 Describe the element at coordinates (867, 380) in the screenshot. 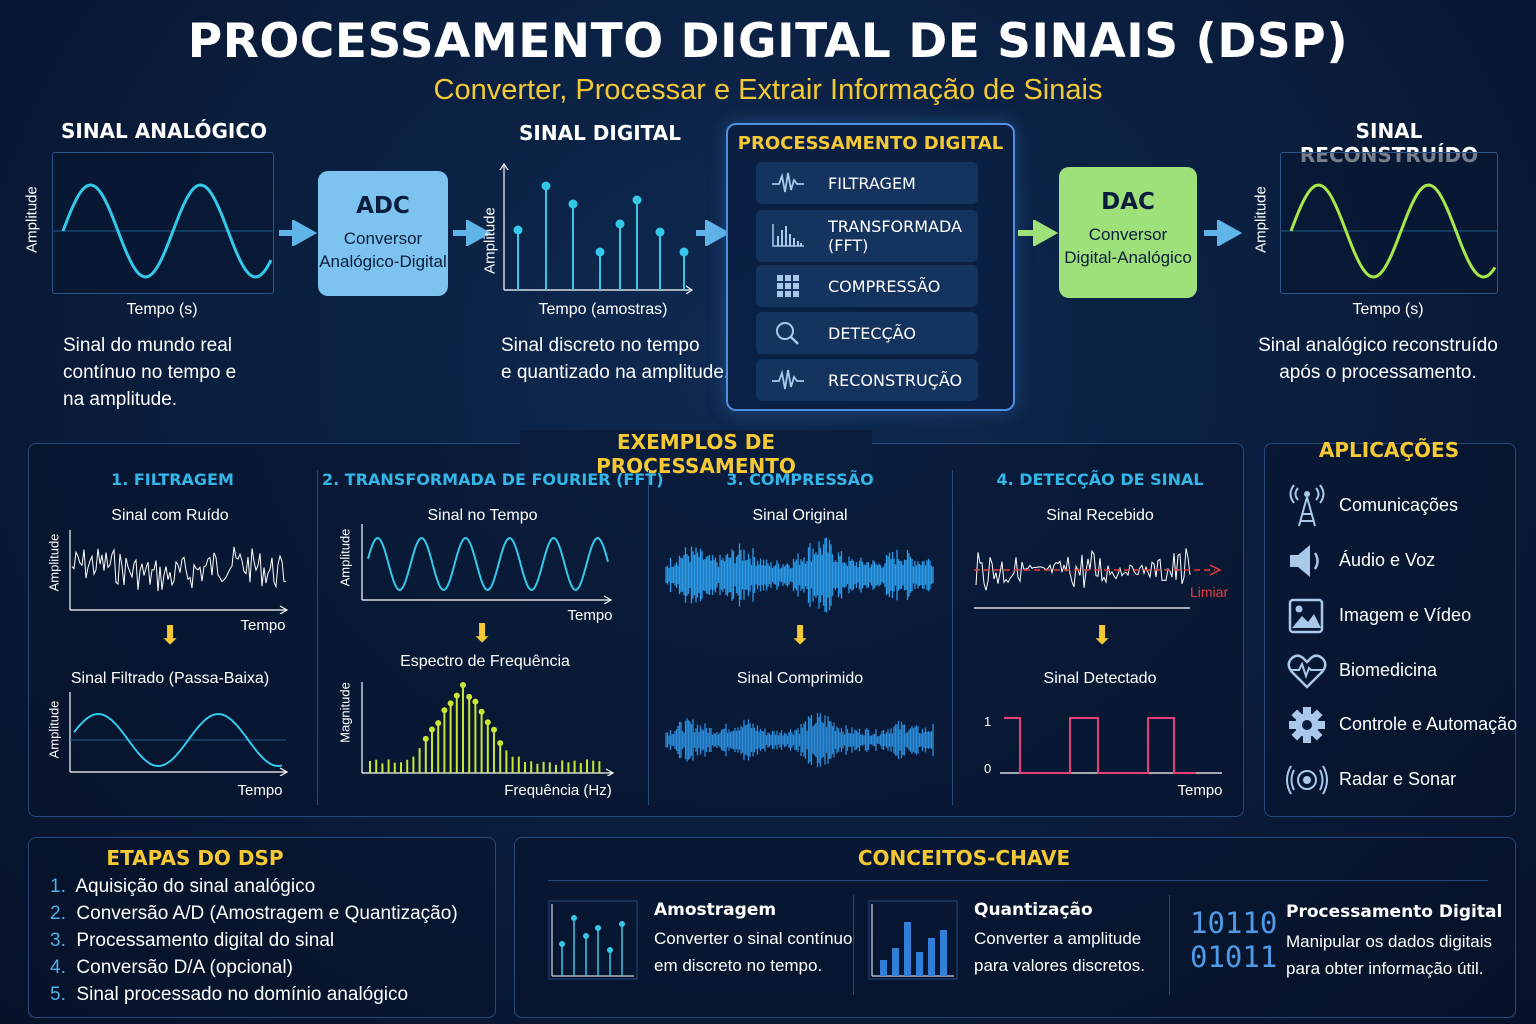

I see `process-item-reconstrucao: RECONSTRUÇÃO` at that location.